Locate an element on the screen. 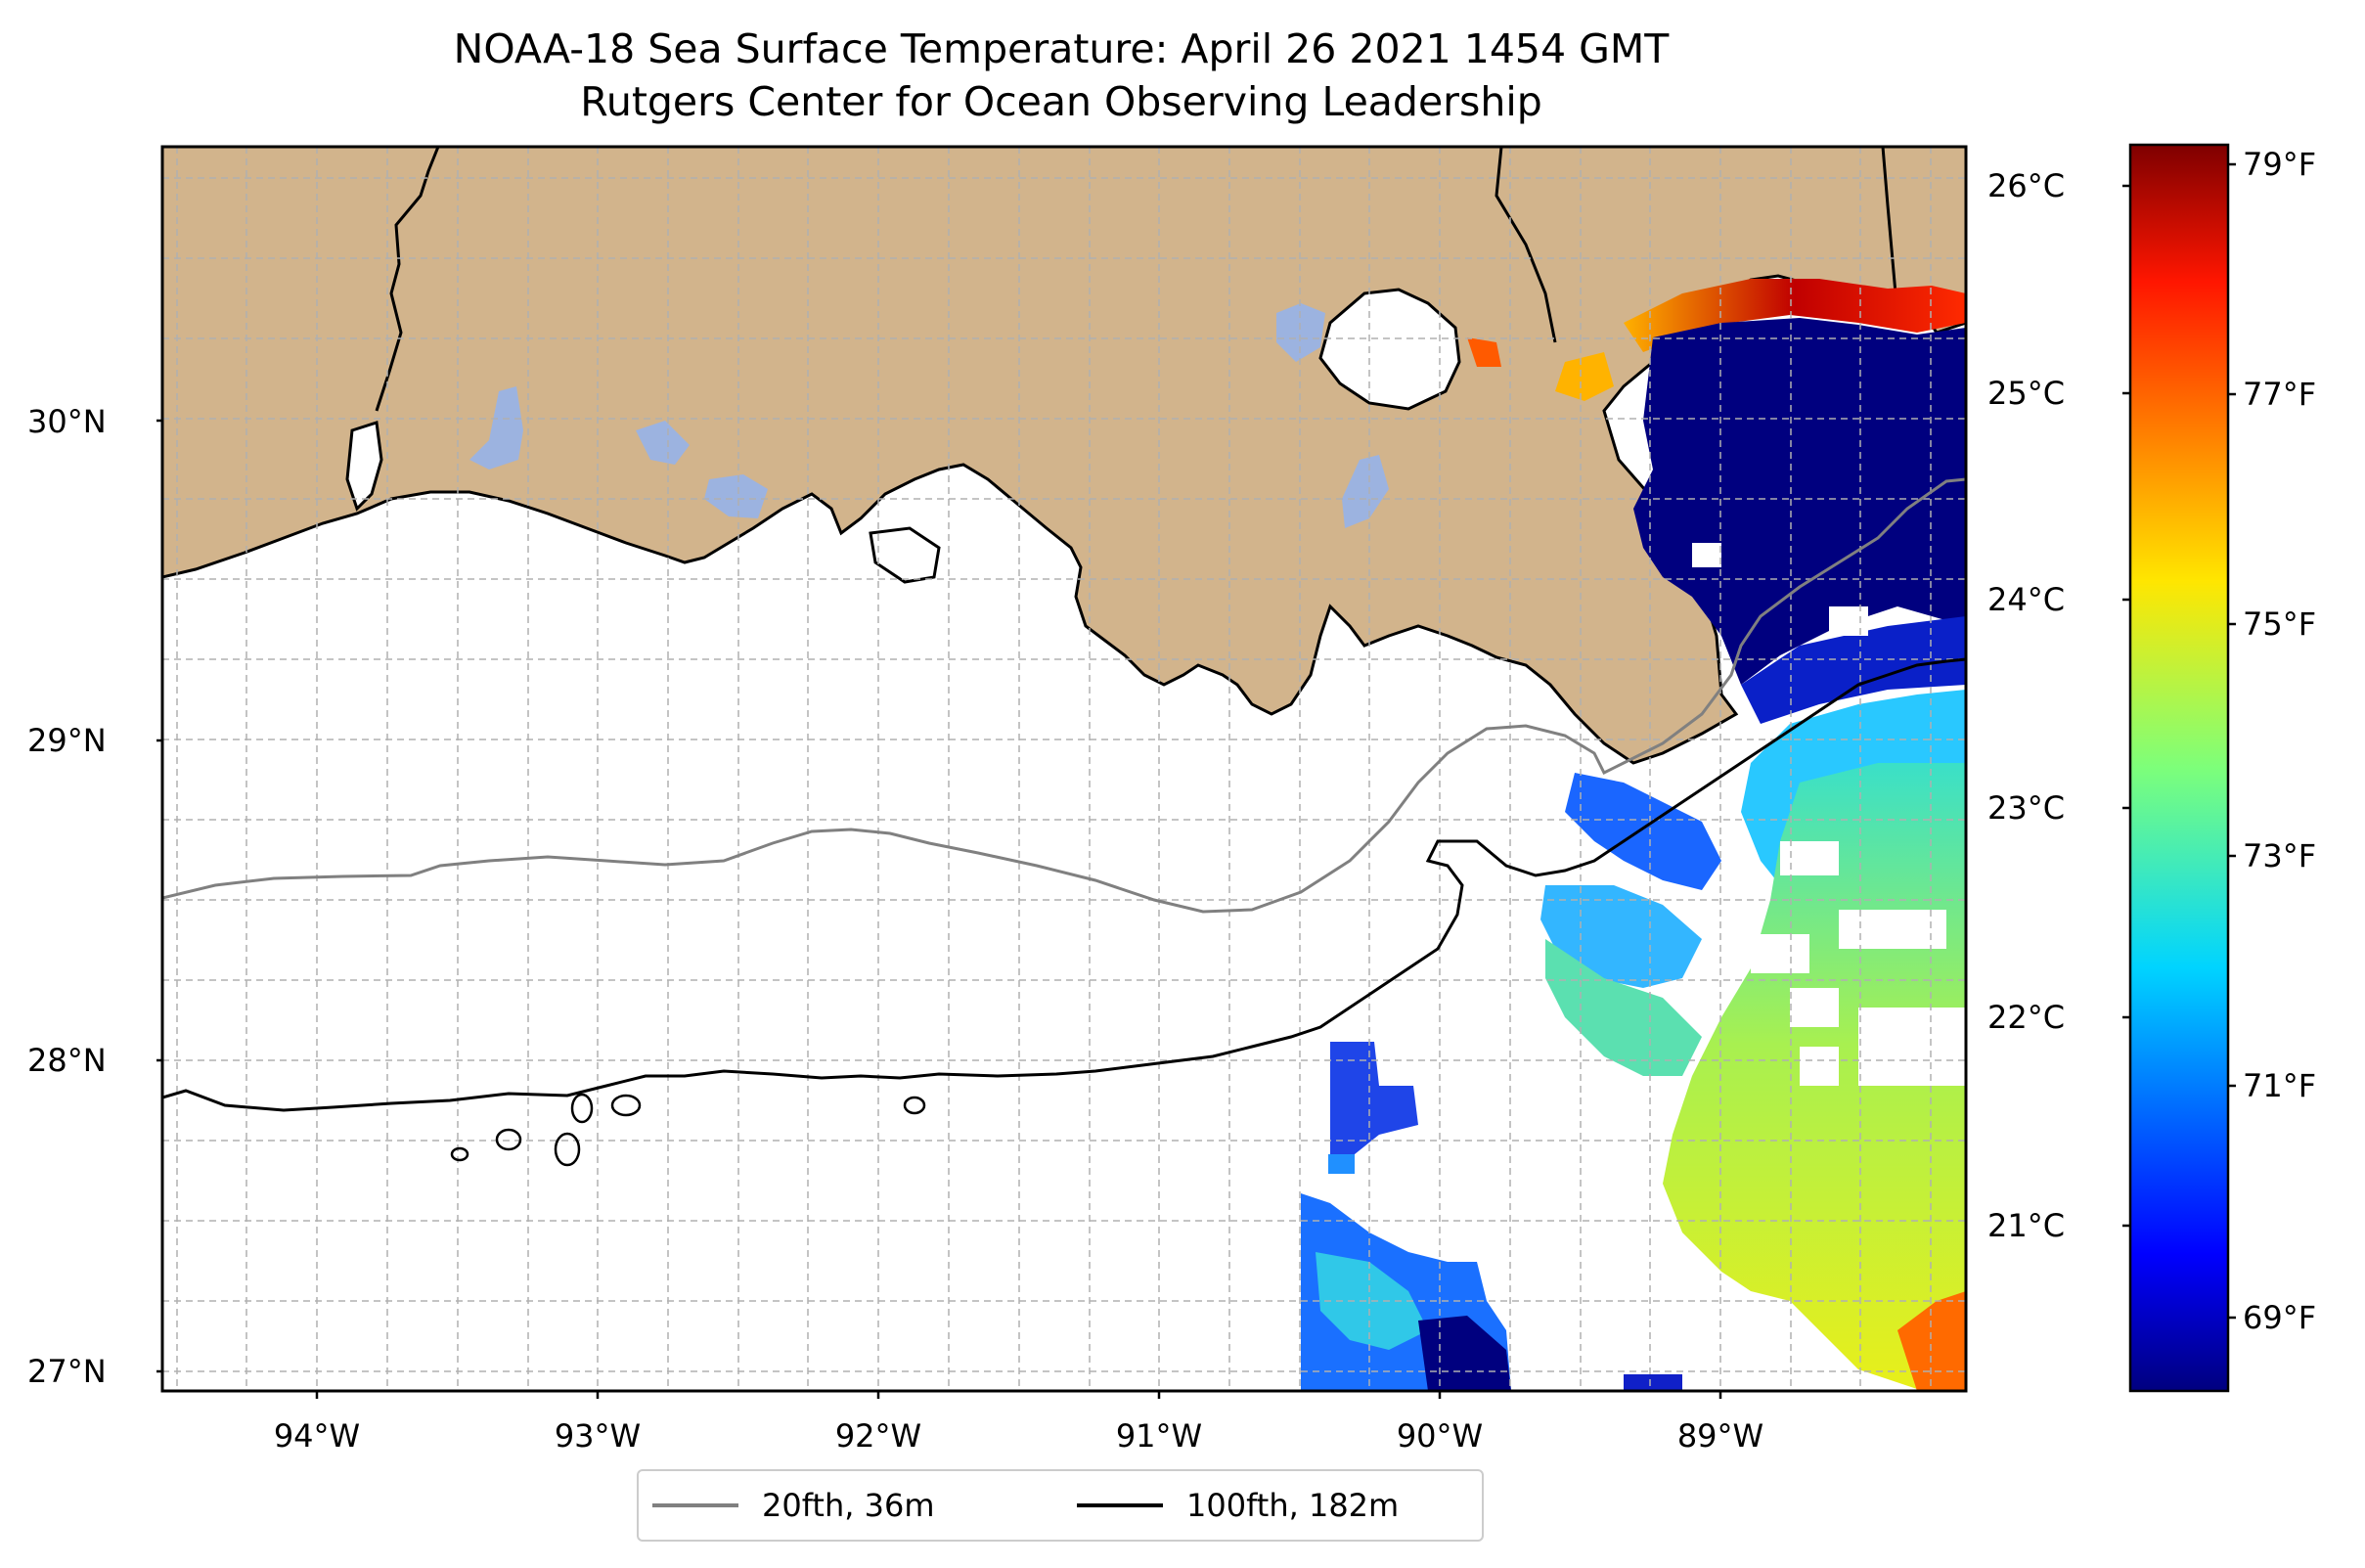 The image size is (2365, 1568). colorbar-label-75f: 75°F is located at coordinates (2280, 624).